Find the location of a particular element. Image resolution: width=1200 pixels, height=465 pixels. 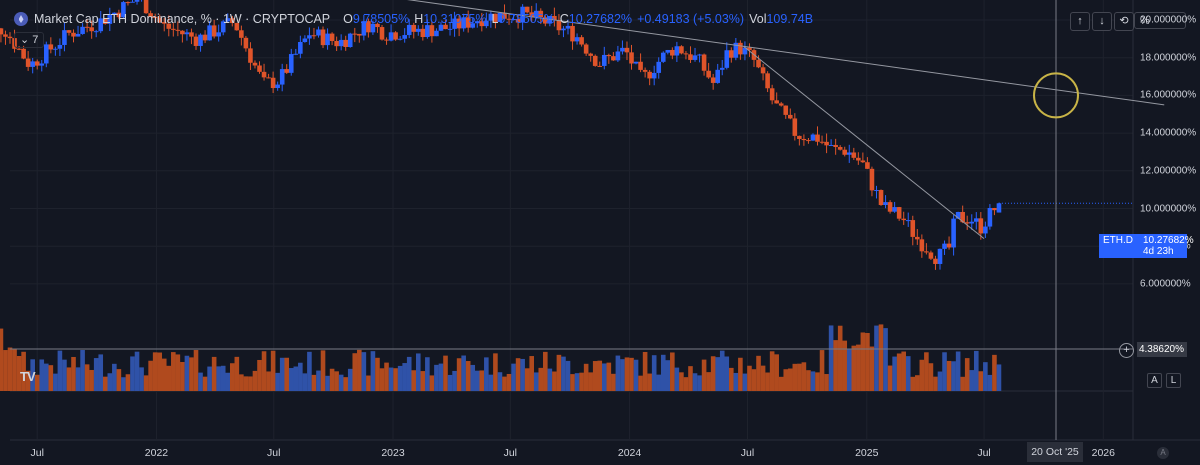

scroll-up-button: ↑ is located at coordinates (1080, 21).